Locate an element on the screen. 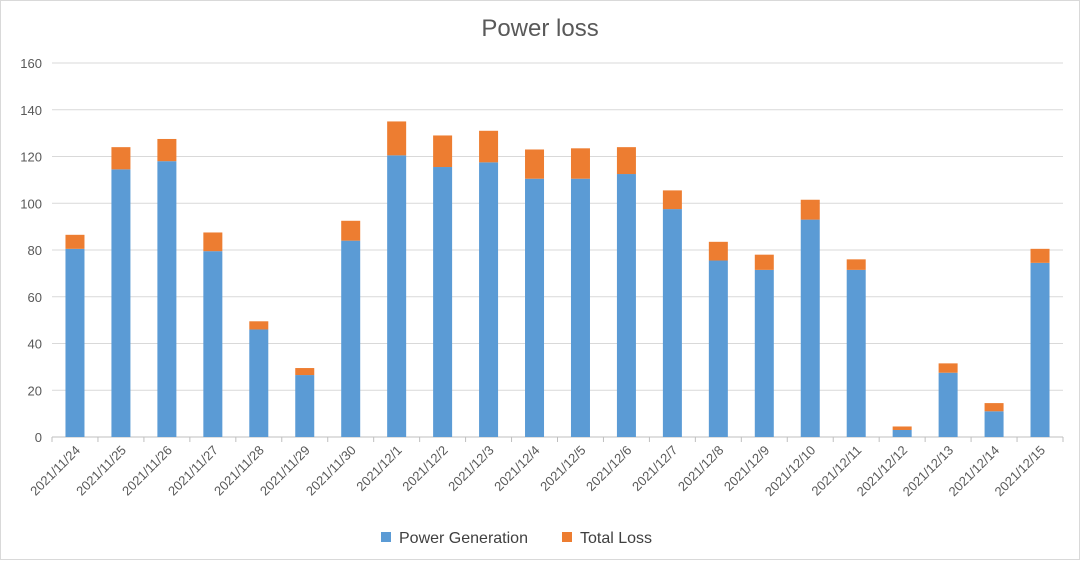 The height and width of the screenshot is (561, 1080). y-tick-label: 20 is located at coordinates (35, 390).